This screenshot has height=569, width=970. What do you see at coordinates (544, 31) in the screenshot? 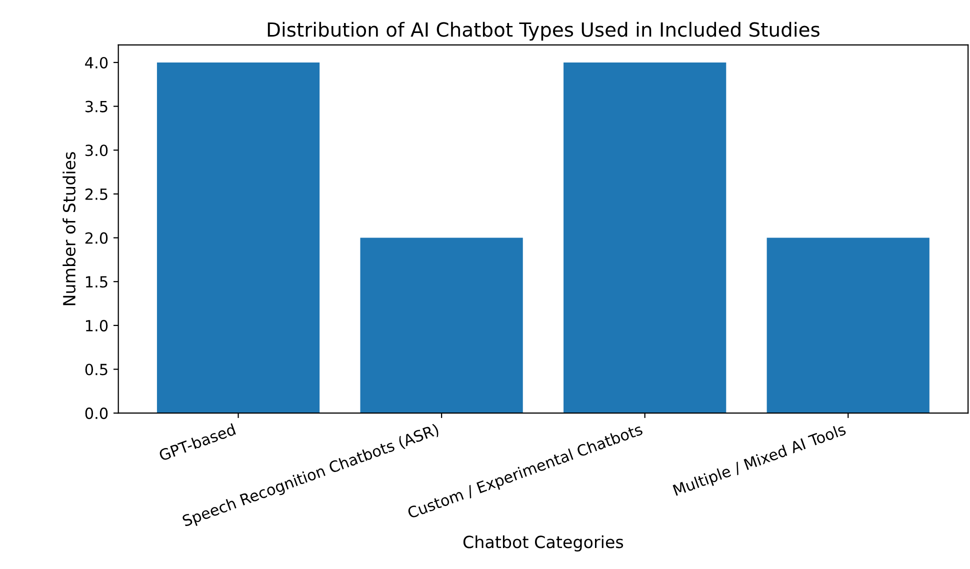
I see `chart-title: Distribution of AI Chatbot Types Used in Included Studies` at bounding box center [544, 31].